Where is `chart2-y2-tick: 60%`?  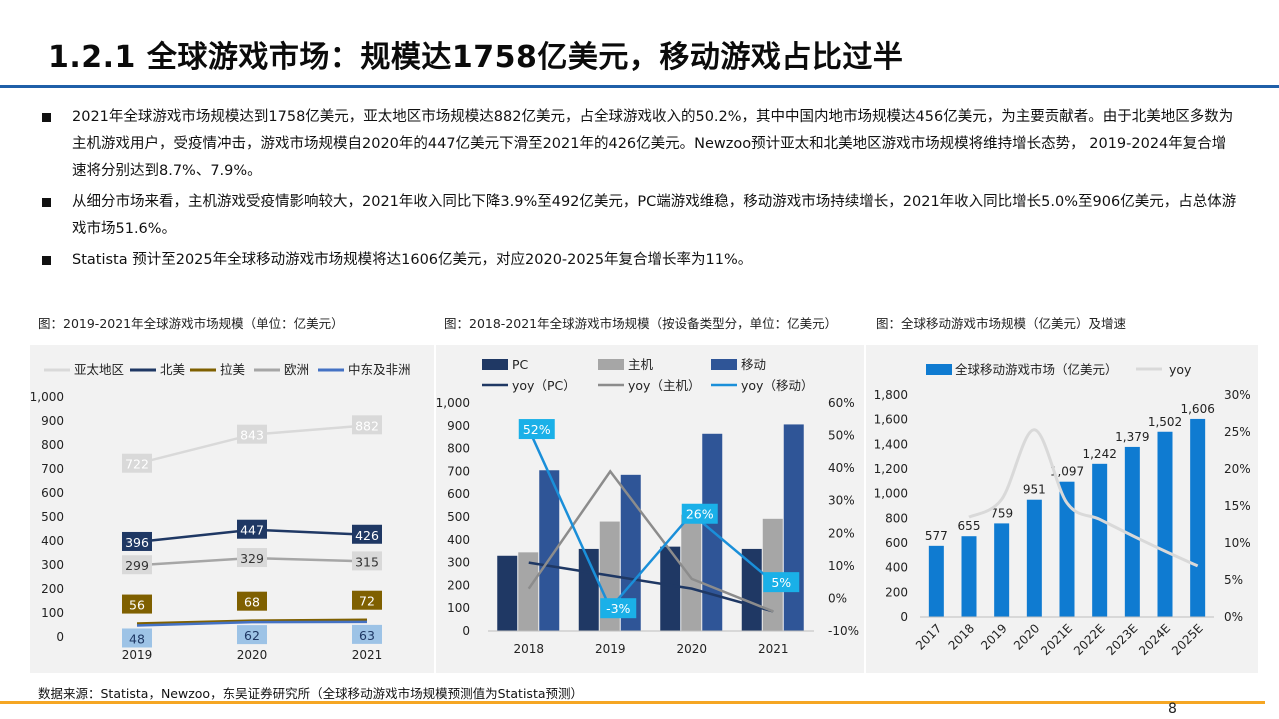
chart2-y2-tick: 60% is located at coordinates (841, 403).